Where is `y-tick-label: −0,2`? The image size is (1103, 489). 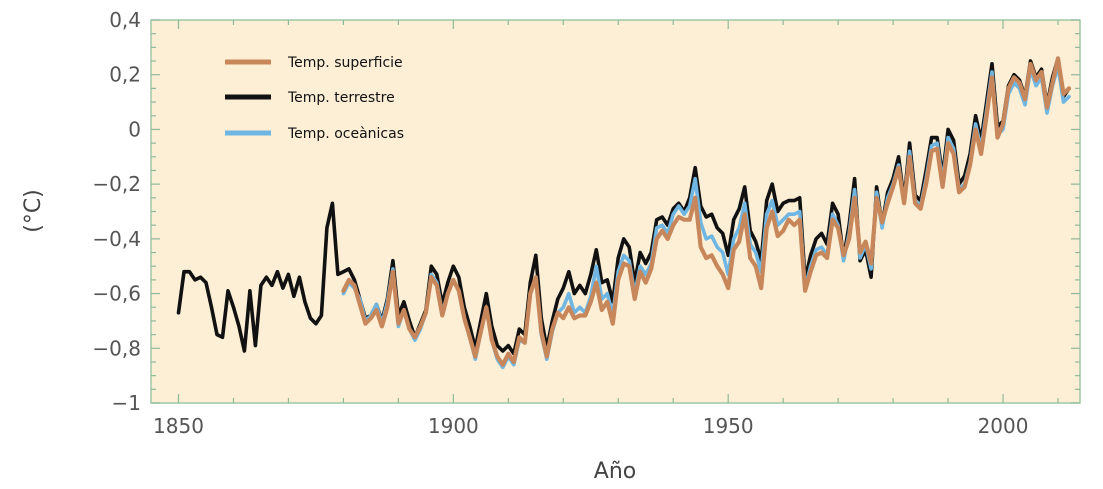 y-tick-label: −0,2 is located at coordinates (116, 184).